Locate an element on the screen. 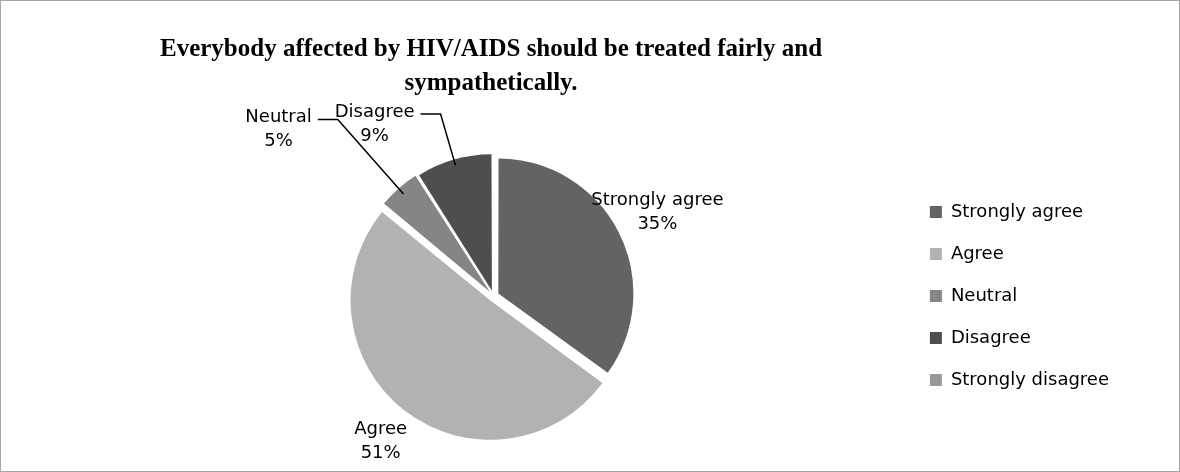 The height and width of the screenshot is (472, 1180). data-label: 9% is located at coordinates (374, 134).